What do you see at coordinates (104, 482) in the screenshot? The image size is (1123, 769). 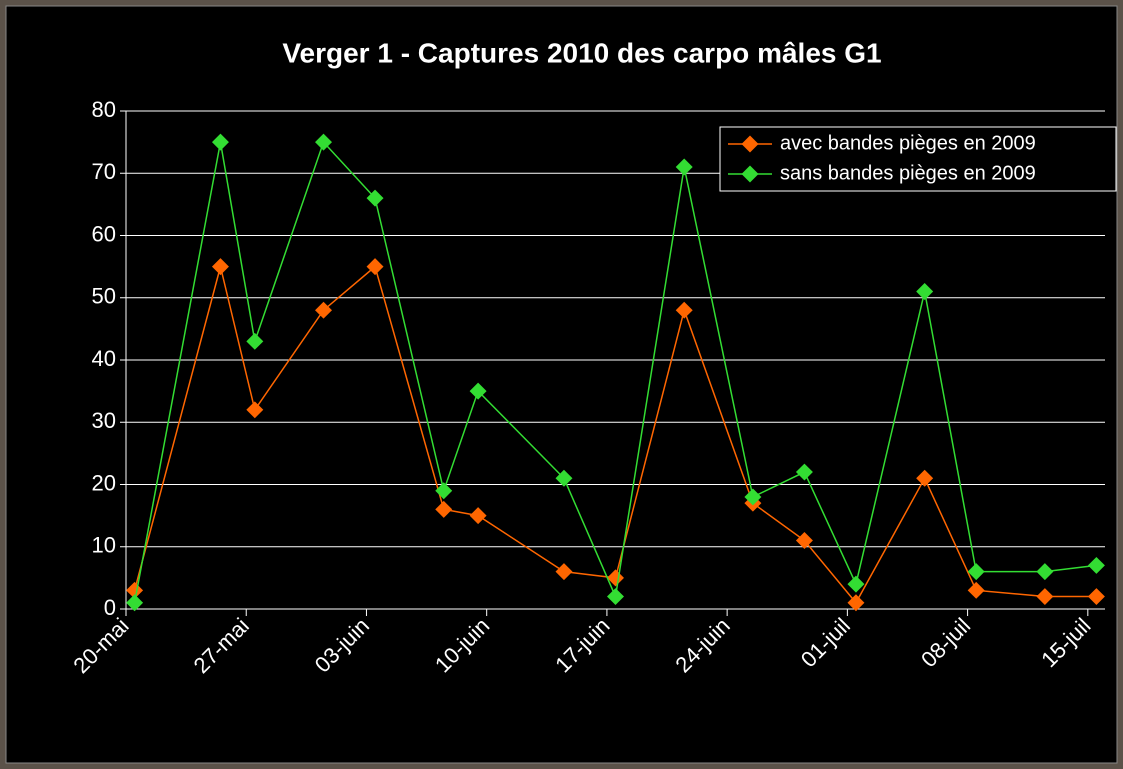 I see `y-tick-label: 20` at bounding box center [104, 482].